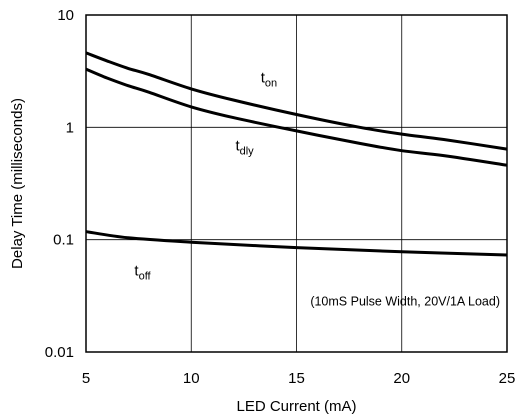 The width and height of the screenshot is (518, 417). What do you see at coordinates (507, 378) in the screenshot?
I see `x-tick-label: 25` at bounding box center [507, 378].